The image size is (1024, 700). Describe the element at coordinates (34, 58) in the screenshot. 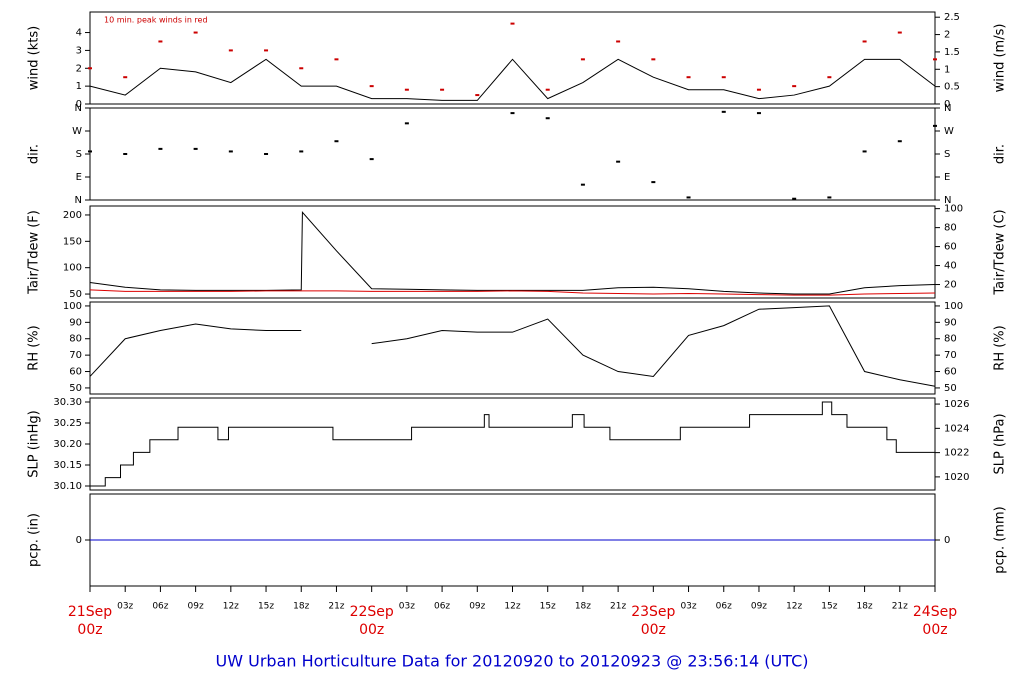

I see `y-axis-label: wind (kts)` at that location.